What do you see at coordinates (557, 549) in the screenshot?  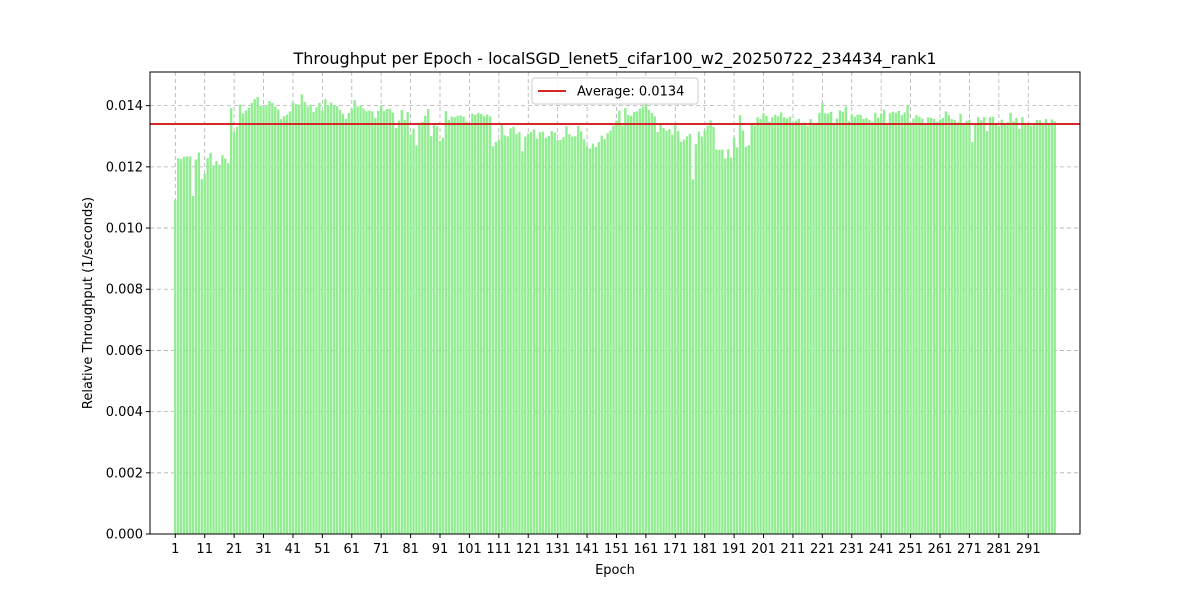 I see `x-tick-label: 131` at bounding box center [557, 549].